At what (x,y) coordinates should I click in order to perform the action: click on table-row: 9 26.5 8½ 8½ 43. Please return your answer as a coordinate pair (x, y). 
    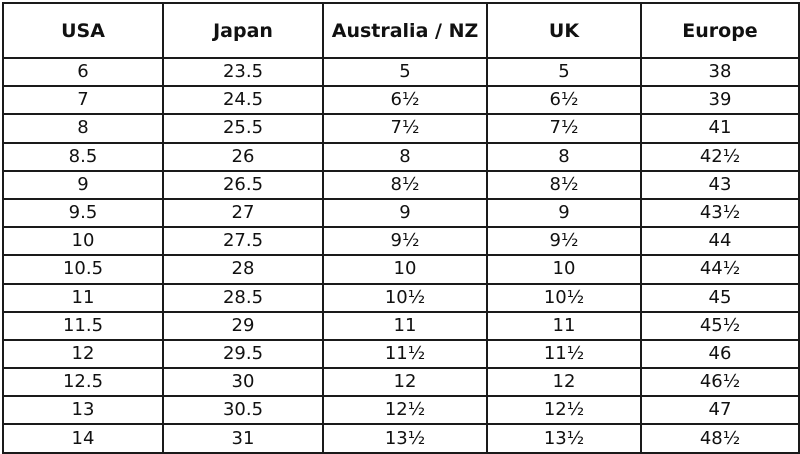
    Looking at the image, I should click on (401, 184).